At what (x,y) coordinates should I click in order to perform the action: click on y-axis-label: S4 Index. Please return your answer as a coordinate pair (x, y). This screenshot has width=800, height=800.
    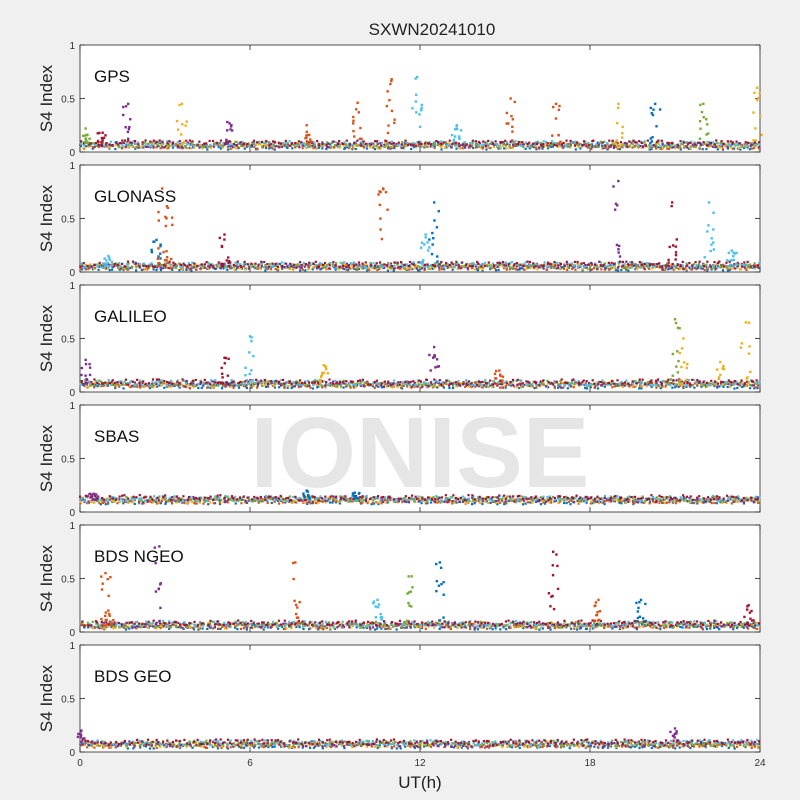
    Looking at the image, I should click on (46, 458).